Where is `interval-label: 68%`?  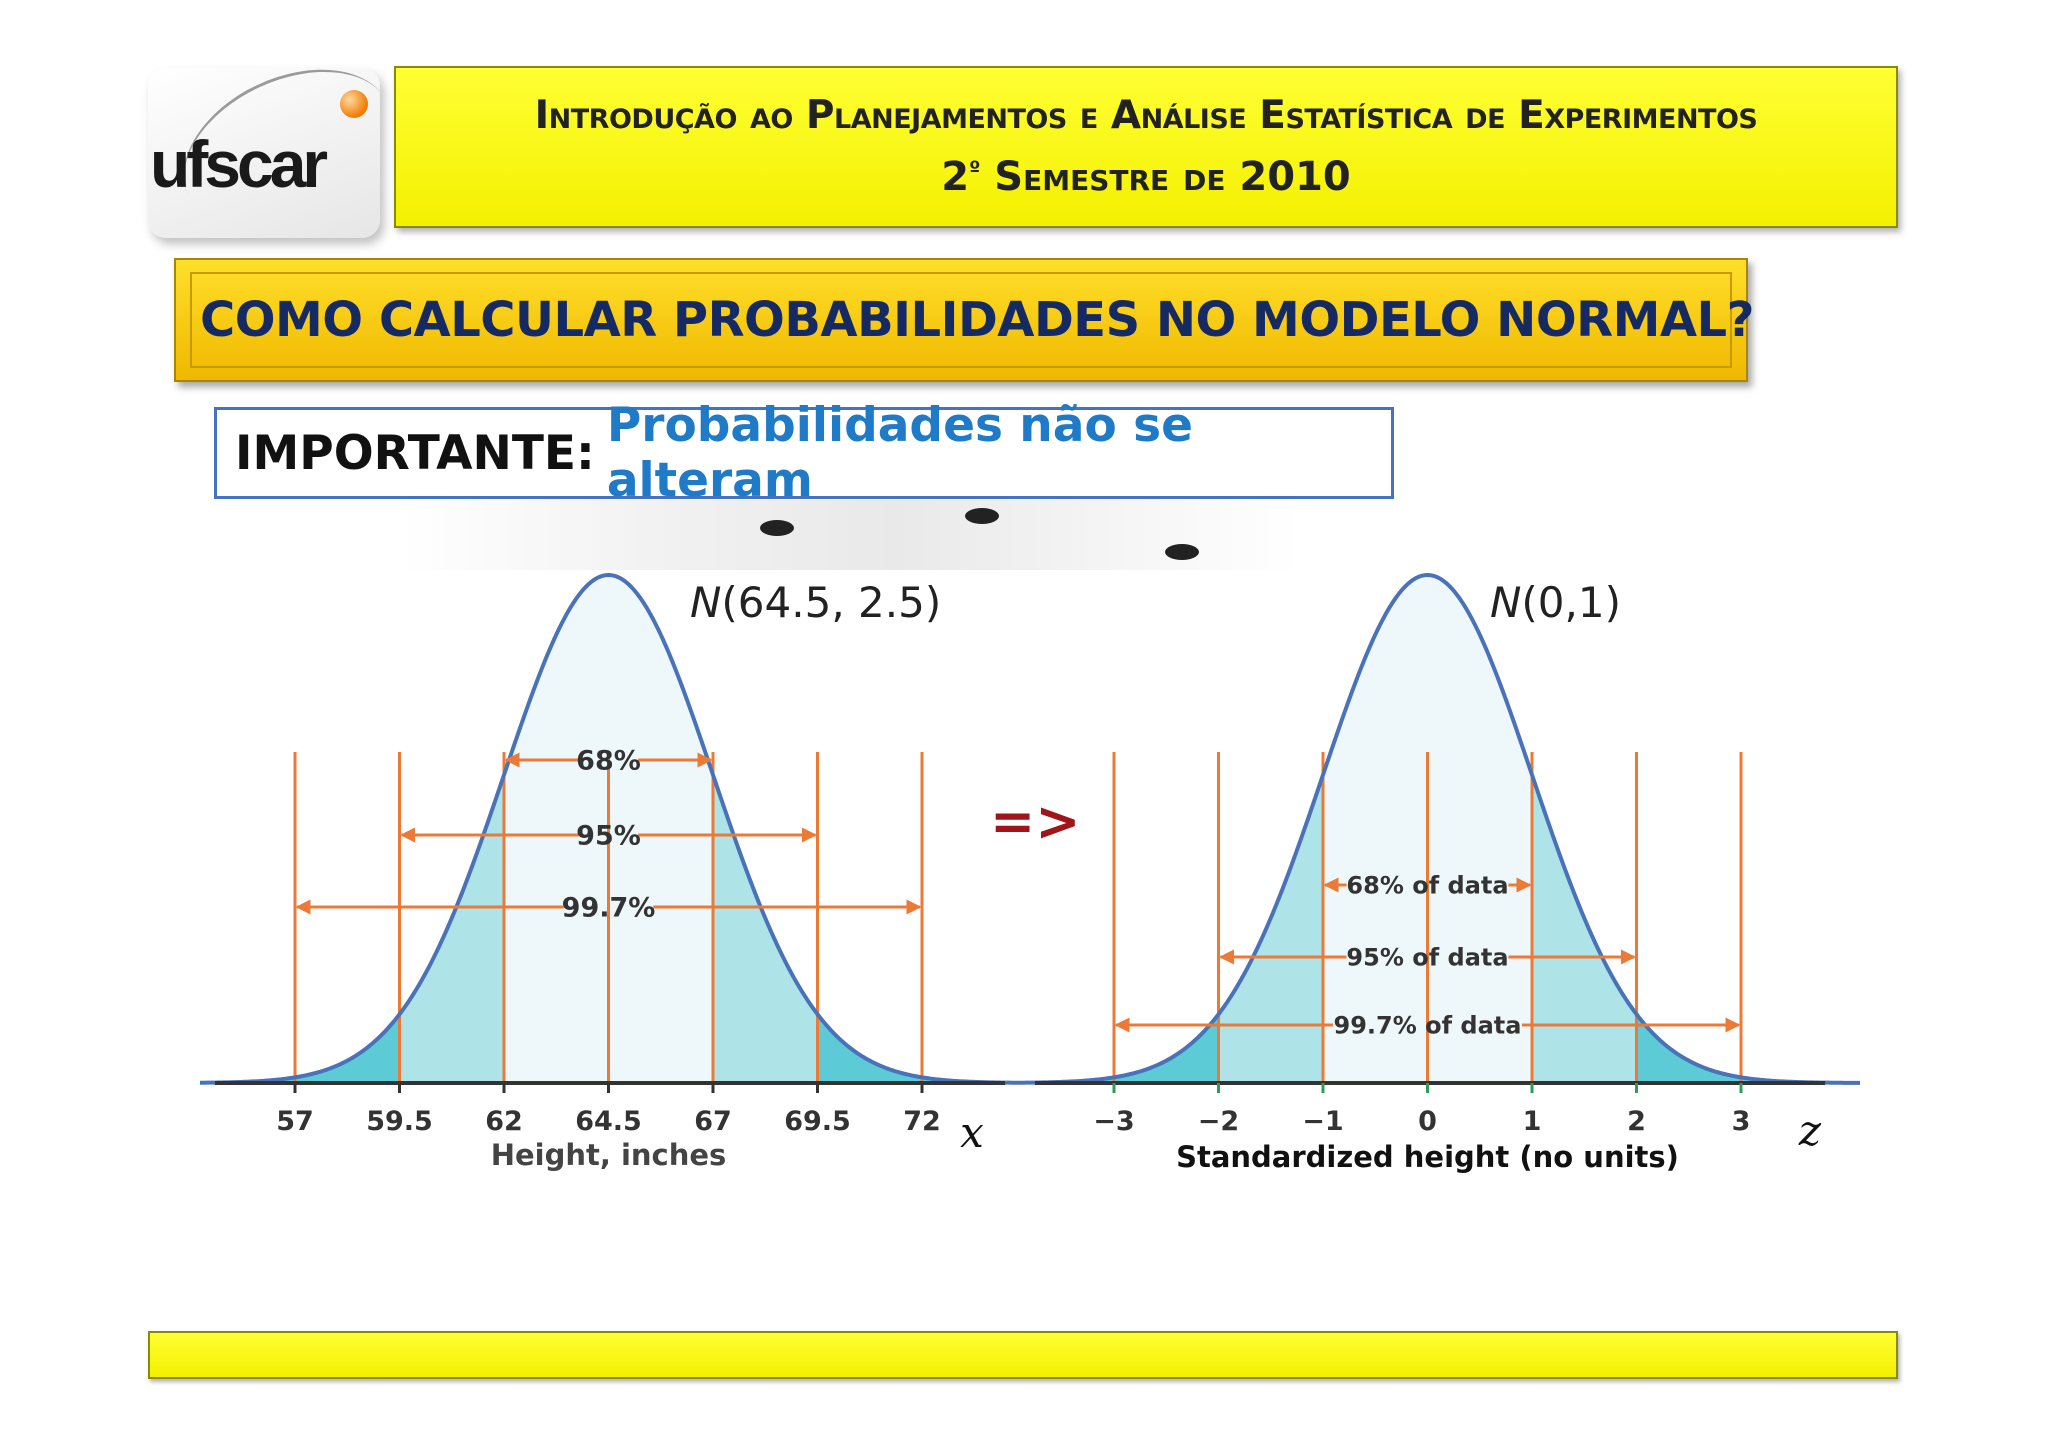
interval-label: 68% is located at coordinates (608, 761).